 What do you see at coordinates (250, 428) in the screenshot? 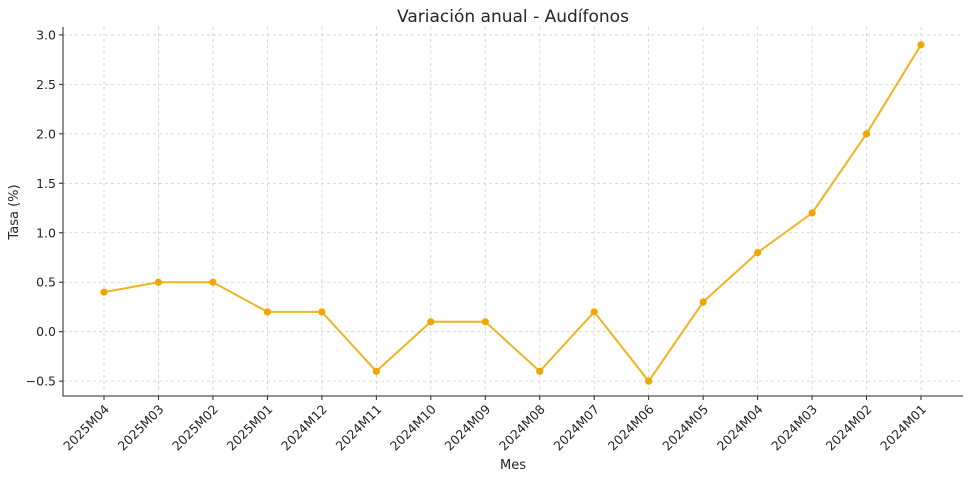
I see `x-tick-label: 2025M01` at bounding box center [250, 428].